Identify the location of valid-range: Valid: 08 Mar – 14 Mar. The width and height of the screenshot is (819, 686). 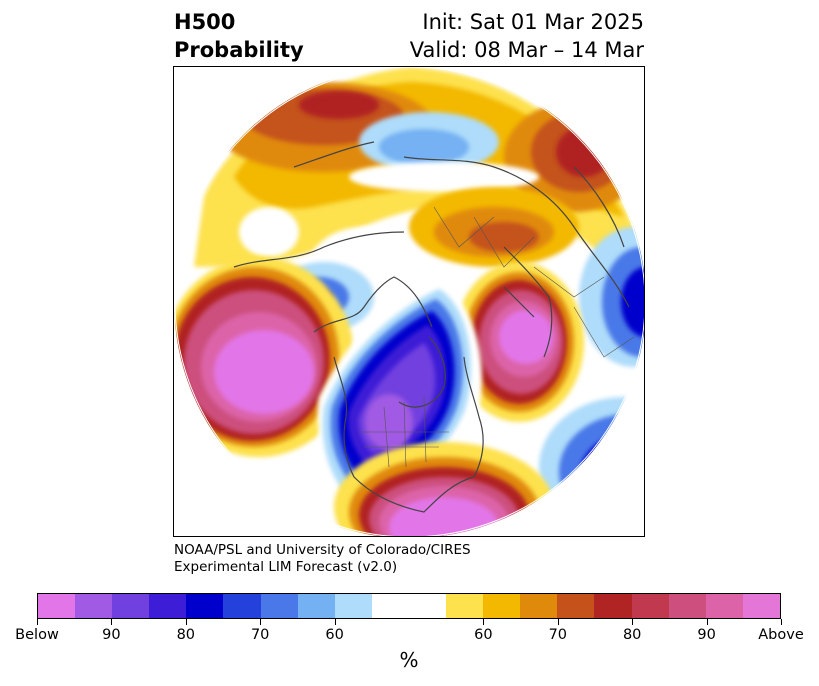
(526, 50).